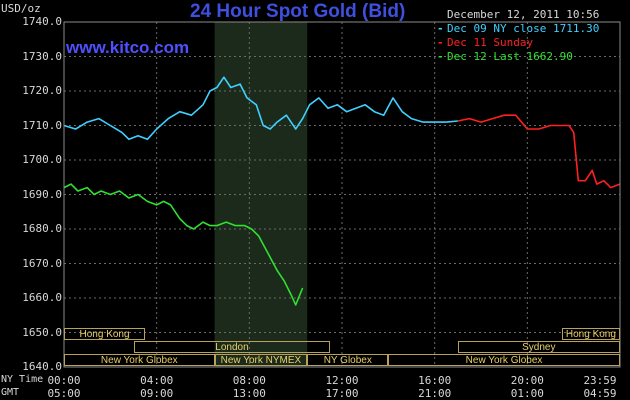  What do you see at coordinates (42, 90) in the screenshot?
I see `y-tick-label: 1720.0` at bounding box center [42, 90].